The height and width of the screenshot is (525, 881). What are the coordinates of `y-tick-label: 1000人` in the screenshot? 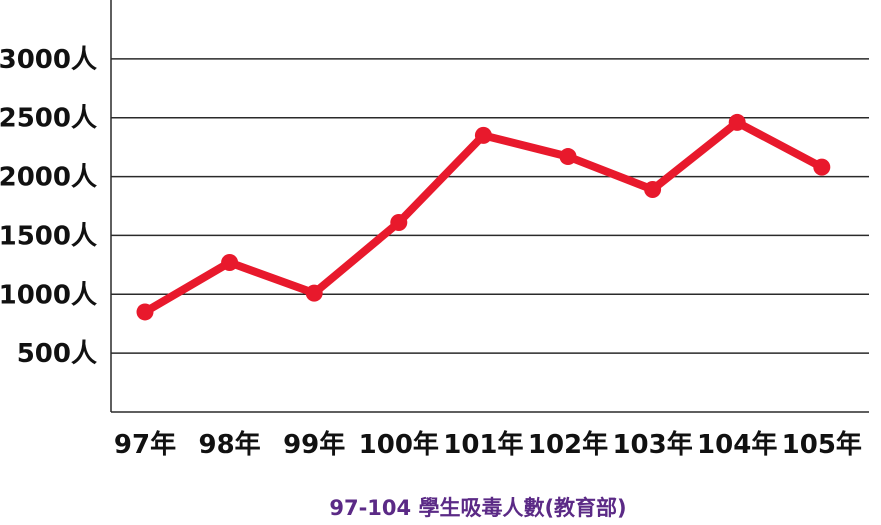 It's located at (48, 295).